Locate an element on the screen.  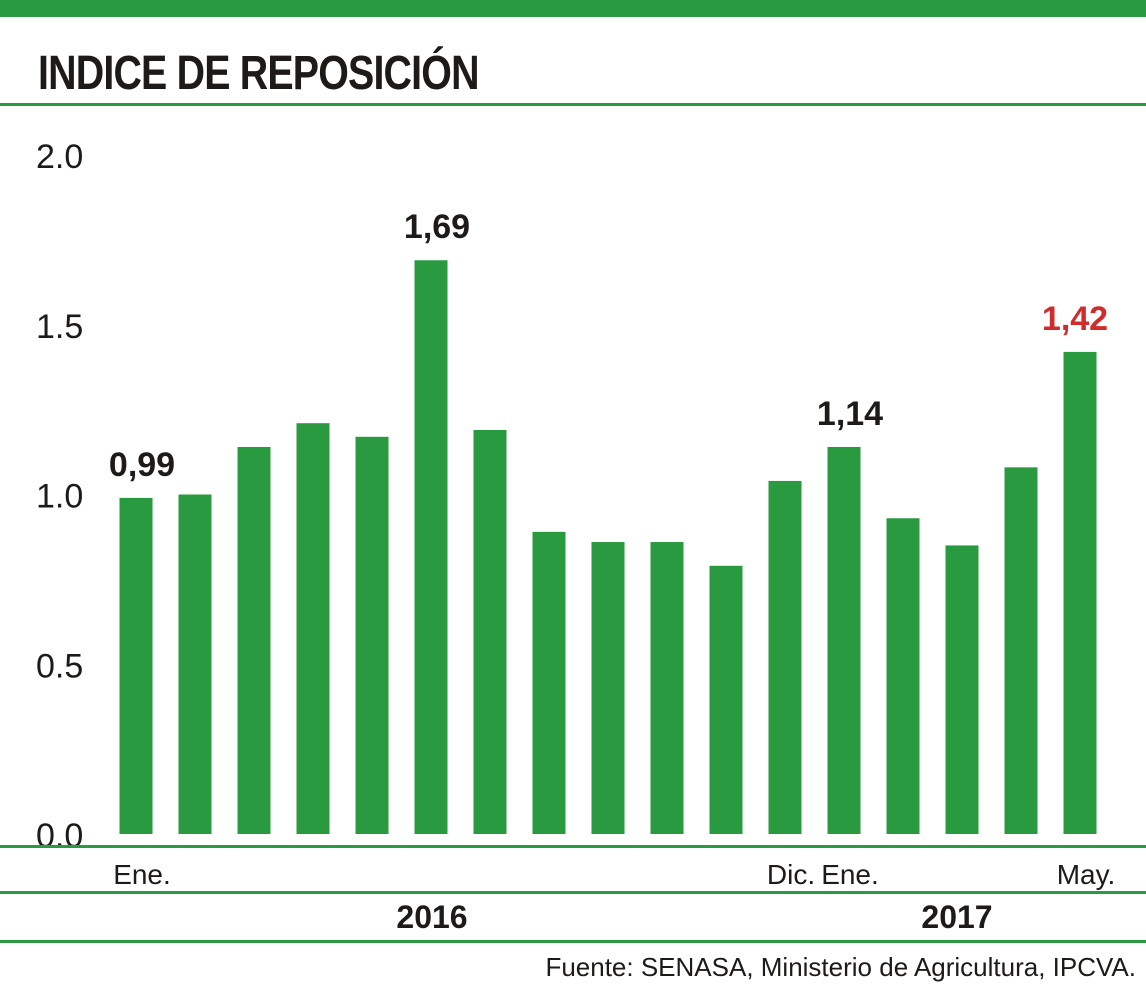
axis-rule is located at coordinates (573, 846).